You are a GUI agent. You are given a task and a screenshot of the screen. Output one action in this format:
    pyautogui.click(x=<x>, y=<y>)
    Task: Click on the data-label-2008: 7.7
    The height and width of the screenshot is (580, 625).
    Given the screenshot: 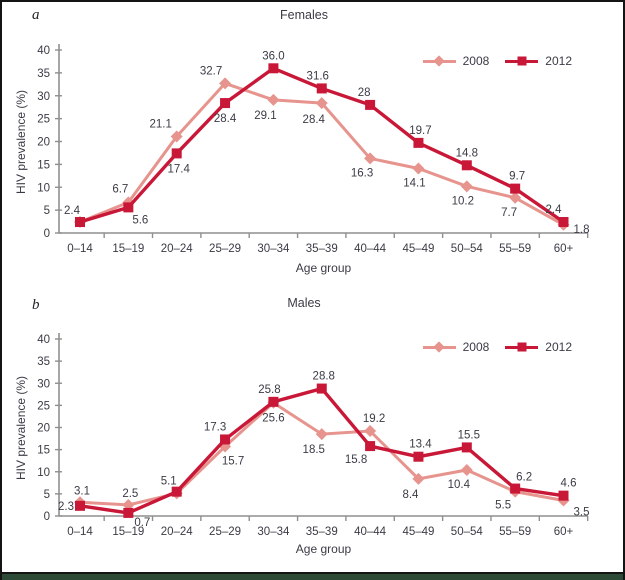 What is the action you would take?
    pyautogui.click(x=509, y=213)
    